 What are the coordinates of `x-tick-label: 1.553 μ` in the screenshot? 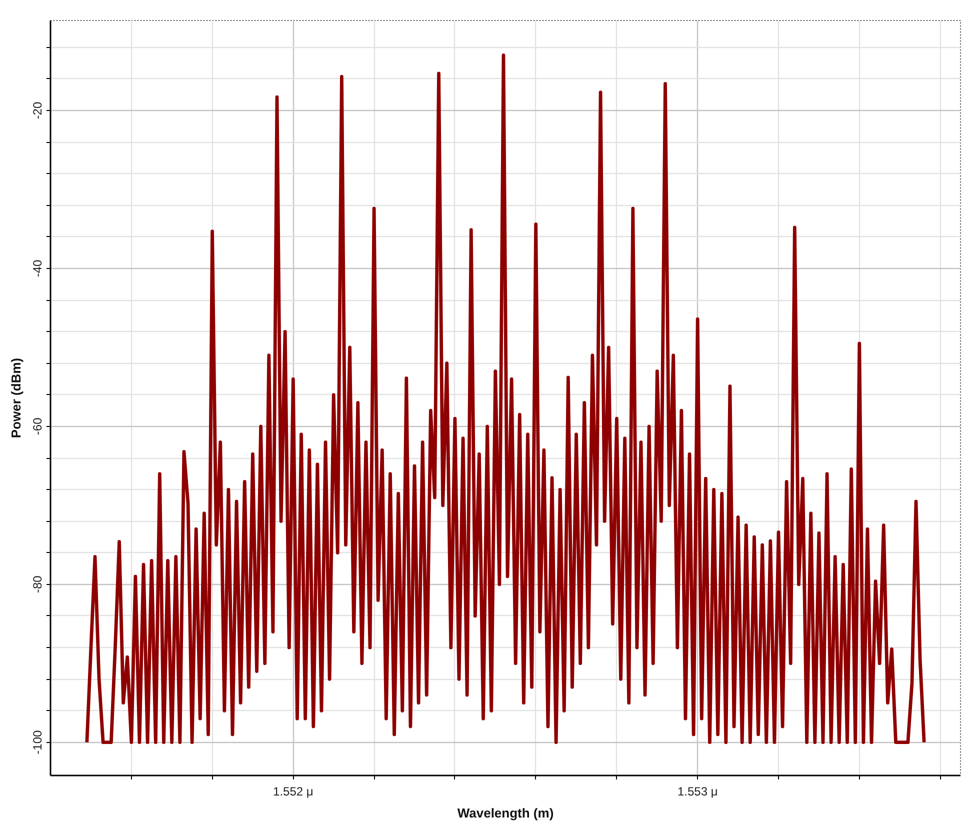 It's located at (697, 791).